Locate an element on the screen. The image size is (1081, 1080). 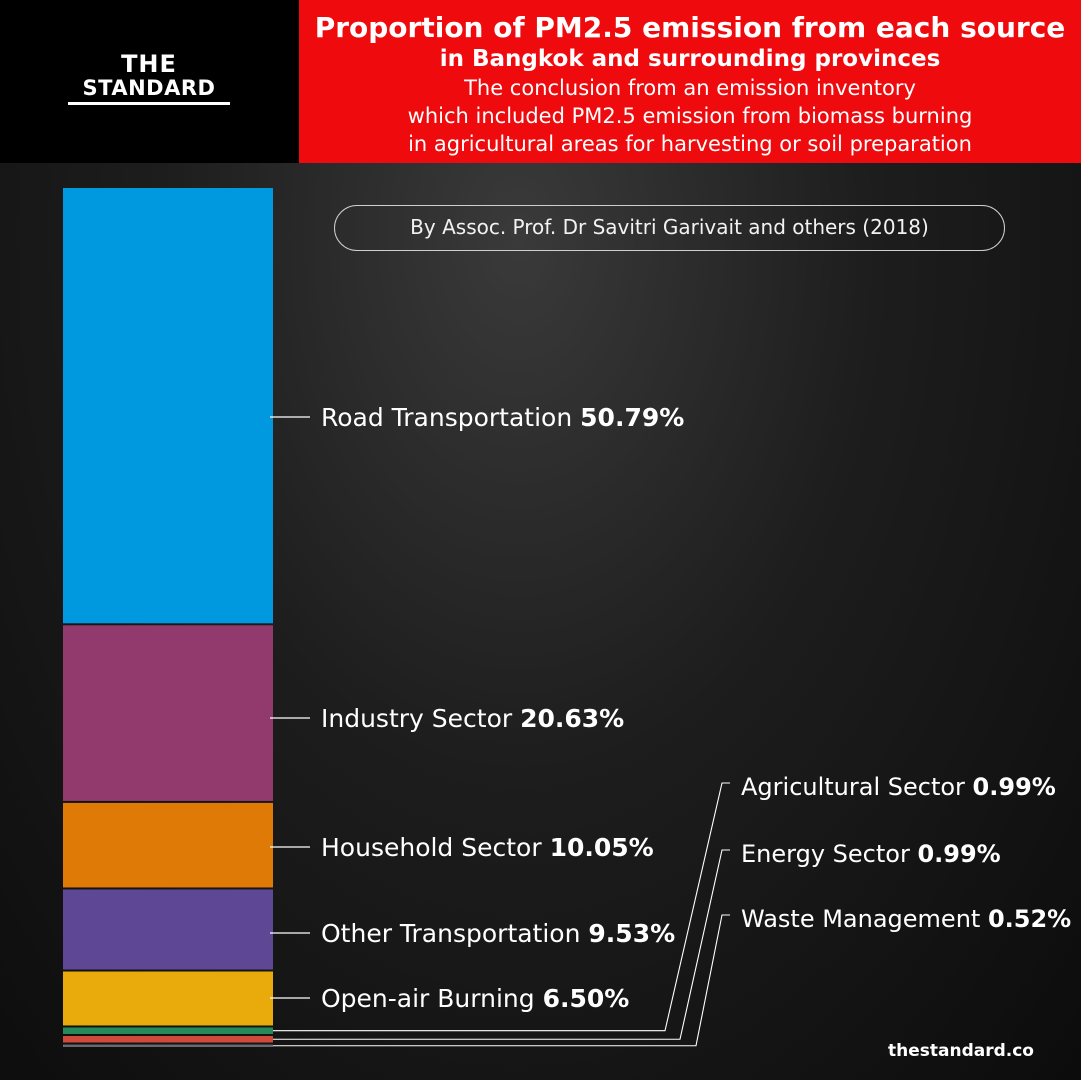
the-standard-logo: THE STANDARD is located at coordinates (149, 78).